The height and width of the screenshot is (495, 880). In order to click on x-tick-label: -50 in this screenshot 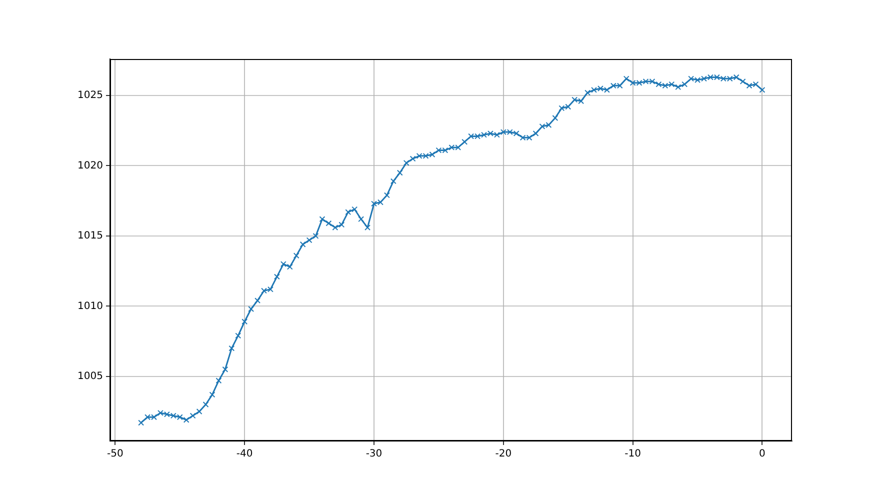, I will do `click(115, 454)`.